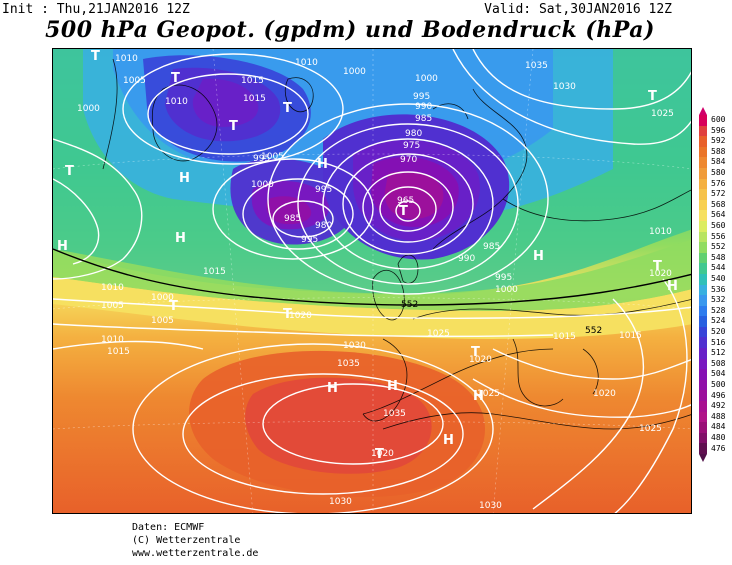 The image size is (732, 565). What do you see at coordinates (718, 268) in the screenshot?
I see `legend-label: 544` at bounding box center [718, 268].